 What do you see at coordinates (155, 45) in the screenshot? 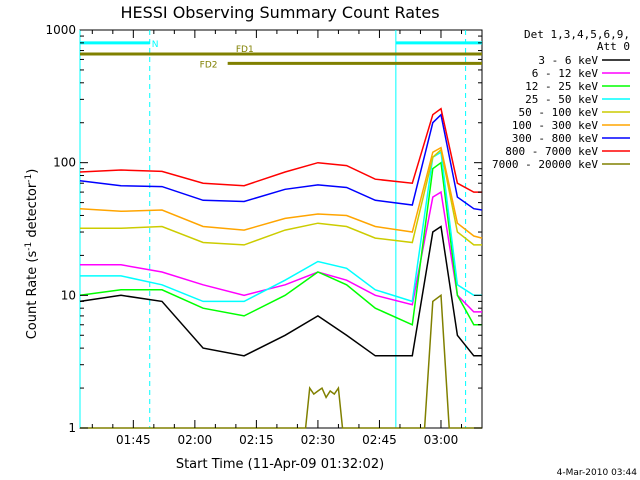
I see `bar-label-n: N` at bounding box center [155, 45].